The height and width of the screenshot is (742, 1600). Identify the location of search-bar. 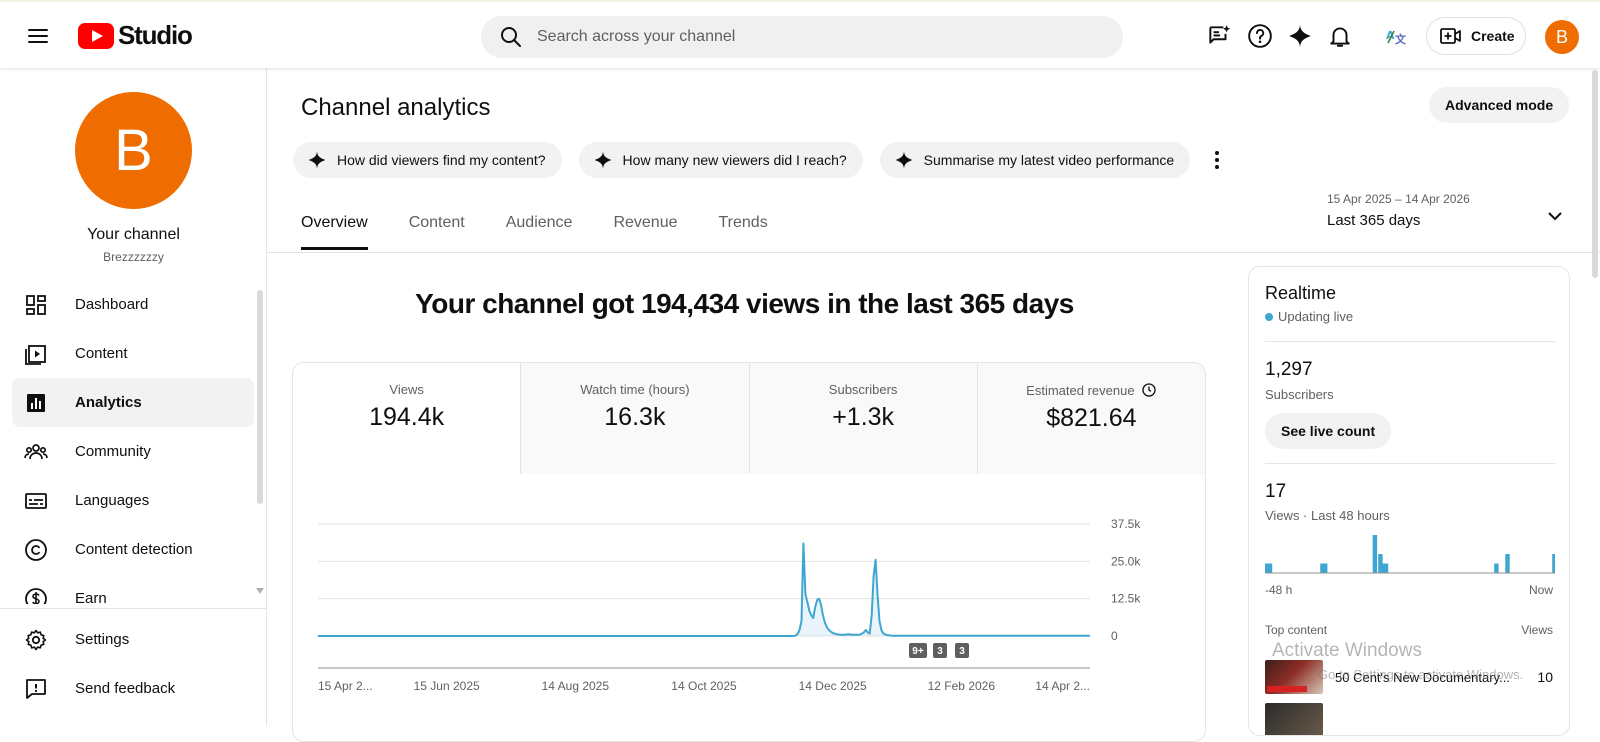
(802, 37).